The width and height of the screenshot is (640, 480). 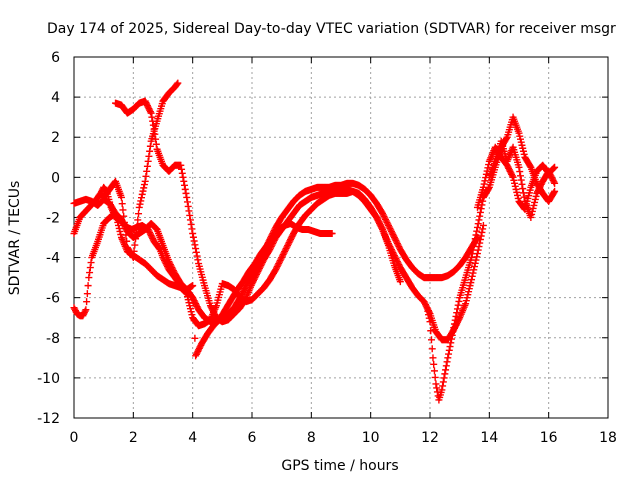 I want to click on x-tick-label: 12, so click(x=430, y=438).